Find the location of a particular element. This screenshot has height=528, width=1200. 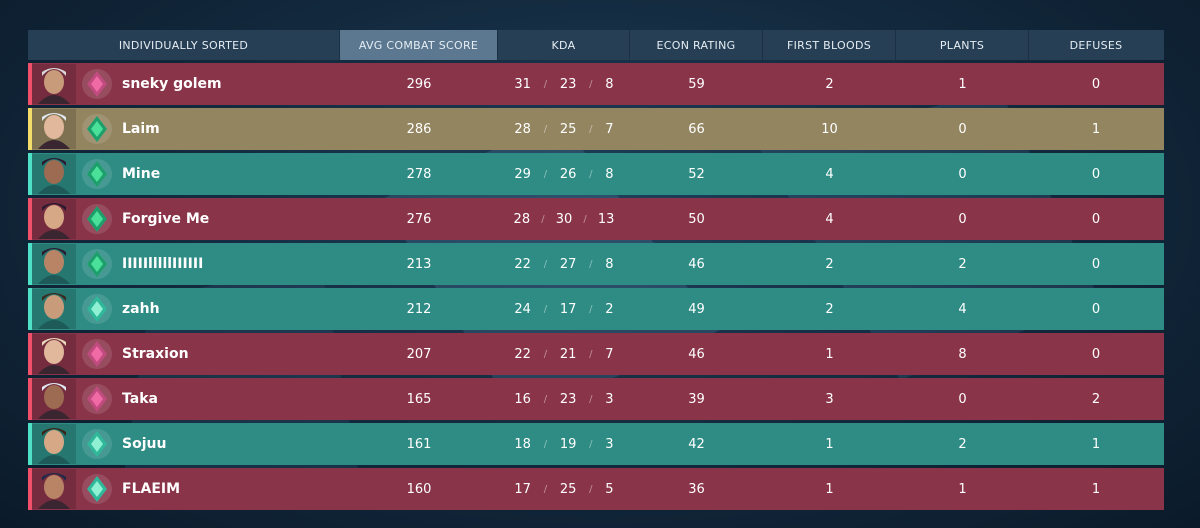

player-row: Mine 278 29 / 26 / 8 52 4 0 0 is located at coordinates (596, 174).